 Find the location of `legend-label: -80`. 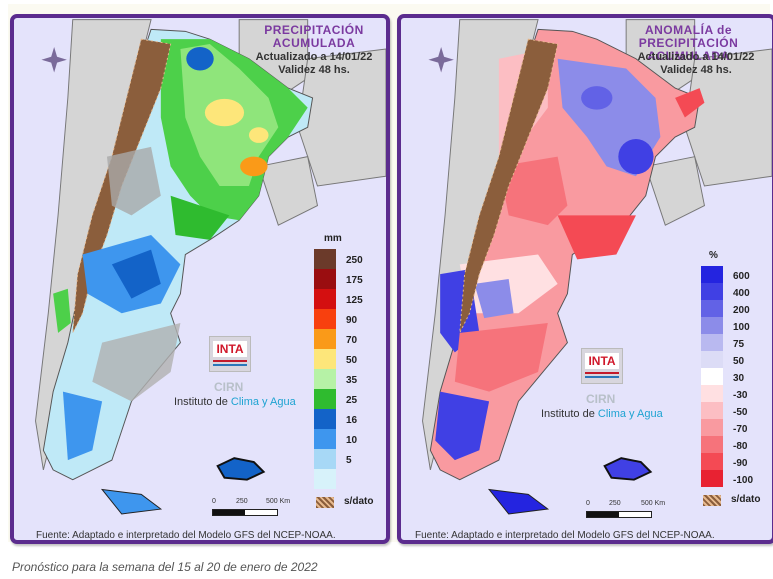

legend-label: -80 is located at coordinates (740, 446).